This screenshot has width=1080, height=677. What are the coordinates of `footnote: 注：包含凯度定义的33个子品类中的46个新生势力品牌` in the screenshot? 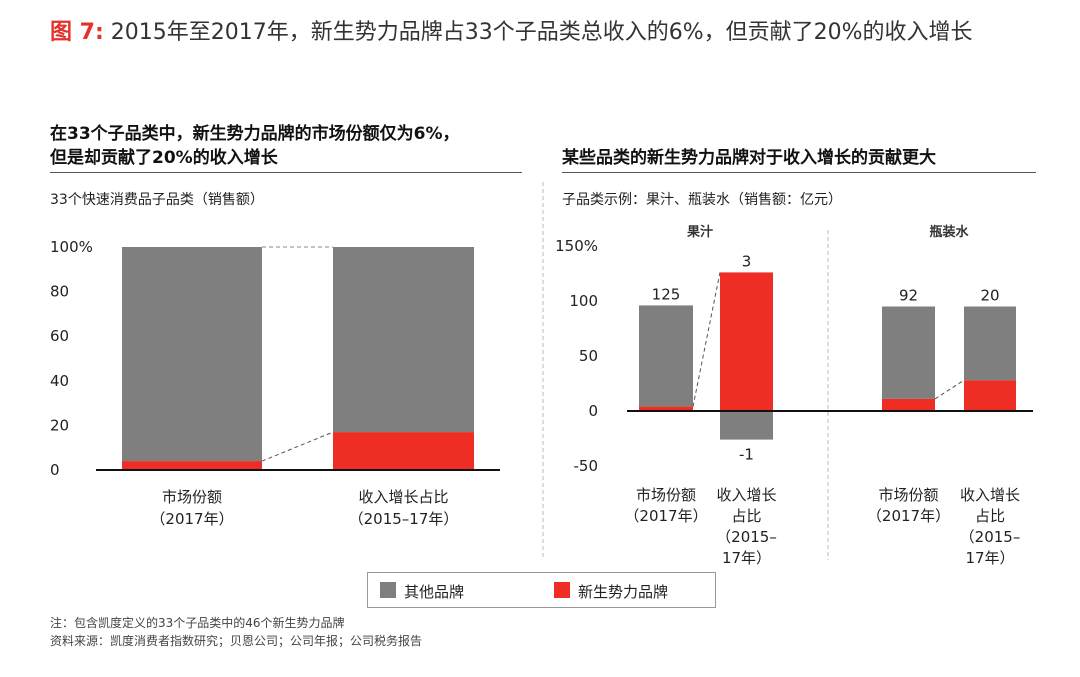 It's located at (197, 623).